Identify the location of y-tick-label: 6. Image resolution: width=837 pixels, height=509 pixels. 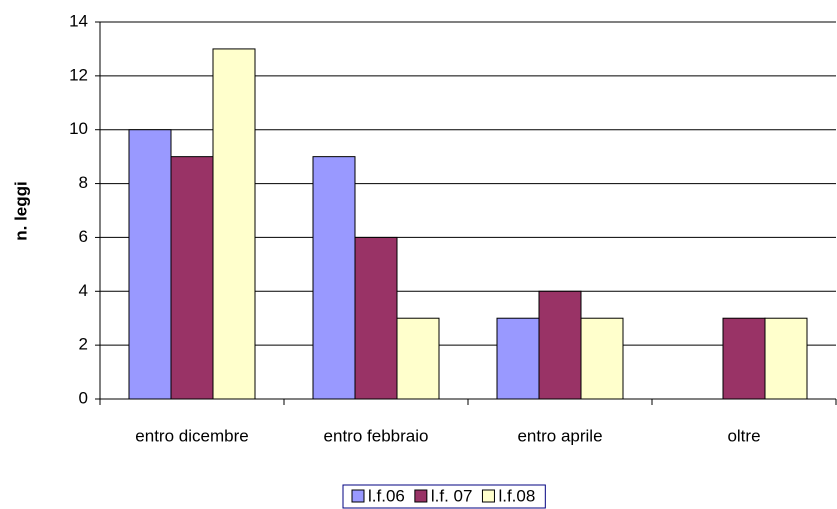
(83, 236).